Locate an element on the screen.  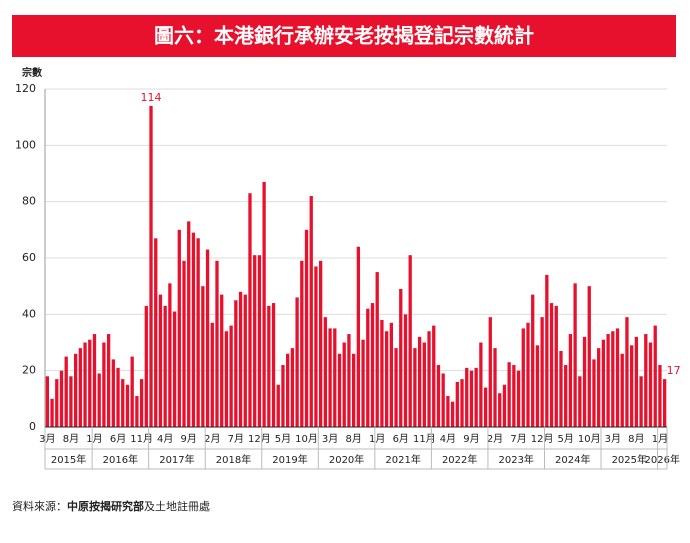
x-tick-label: 10月 is located at coordinates (589, 439).